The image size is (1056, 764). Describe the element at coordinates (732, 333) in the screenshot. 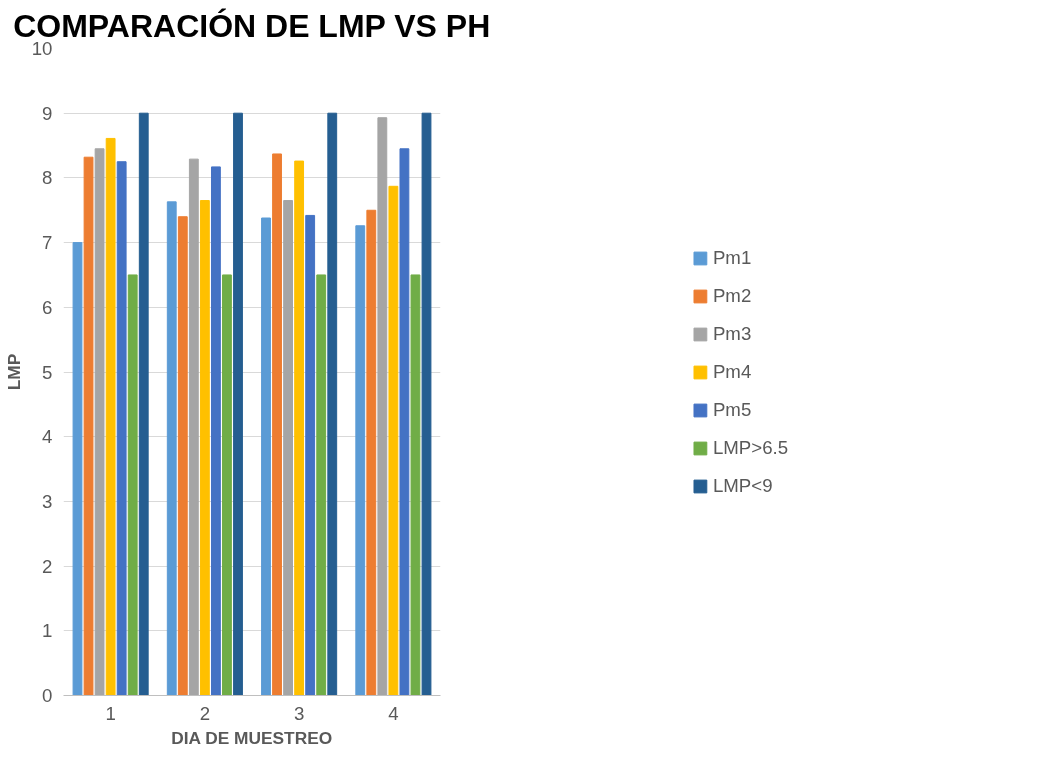

I see `legend-label: Pm3` at that location.